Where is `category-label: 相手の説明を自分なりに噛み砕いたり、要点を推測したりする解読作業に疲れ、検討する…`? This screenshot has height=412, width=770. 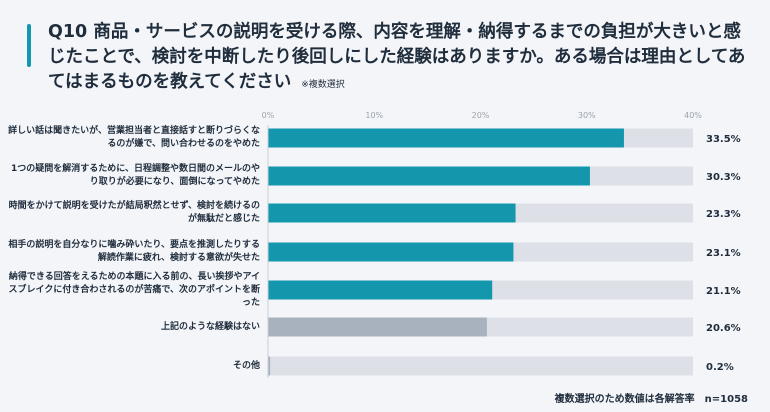 category-label: 相手の説明を自分なりに噛み砕いたり、要点を推測したりする解読作業に疲れ、検討する… is located at coordinates (134, 251).